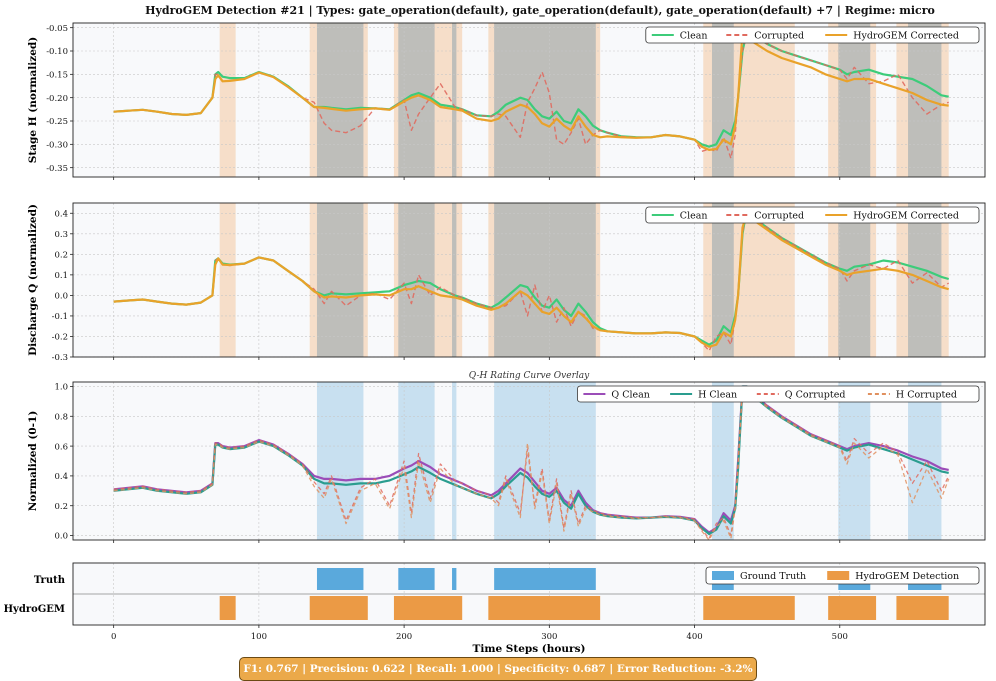  What do you see at coordinates (50, 580) in the screenshot?
I see `truth-row-label: Truth` at bounding box center [50, 580].